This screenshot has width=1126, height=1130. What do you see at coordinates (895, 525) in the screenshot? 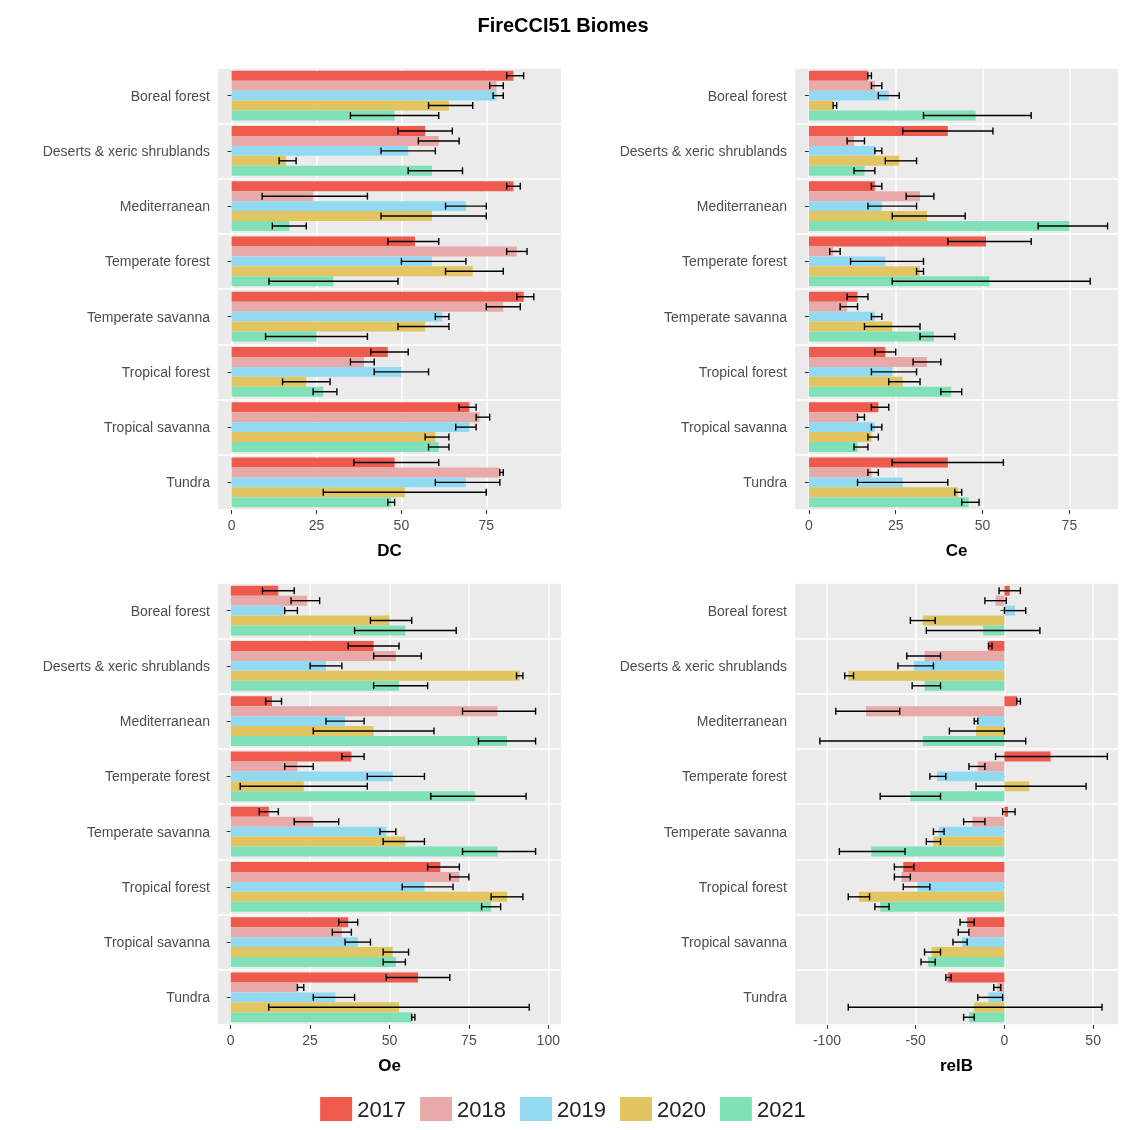
I see `x-tick-label: 25` at bounding box center [895, 525].